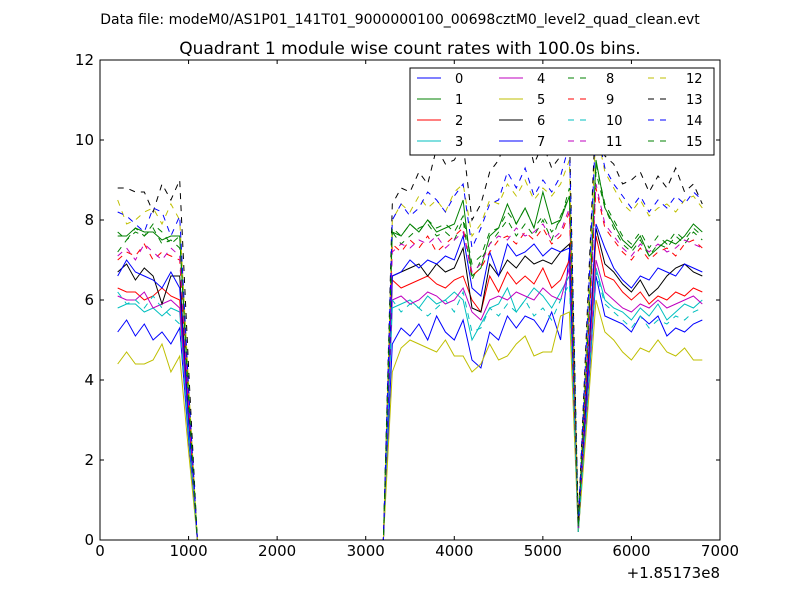 The height and width of the screenshot is (600, 800). Describe the element at coordinates (673, 573) in the screenshot. I see `x-offset-label: +1.85173e8` at that location.